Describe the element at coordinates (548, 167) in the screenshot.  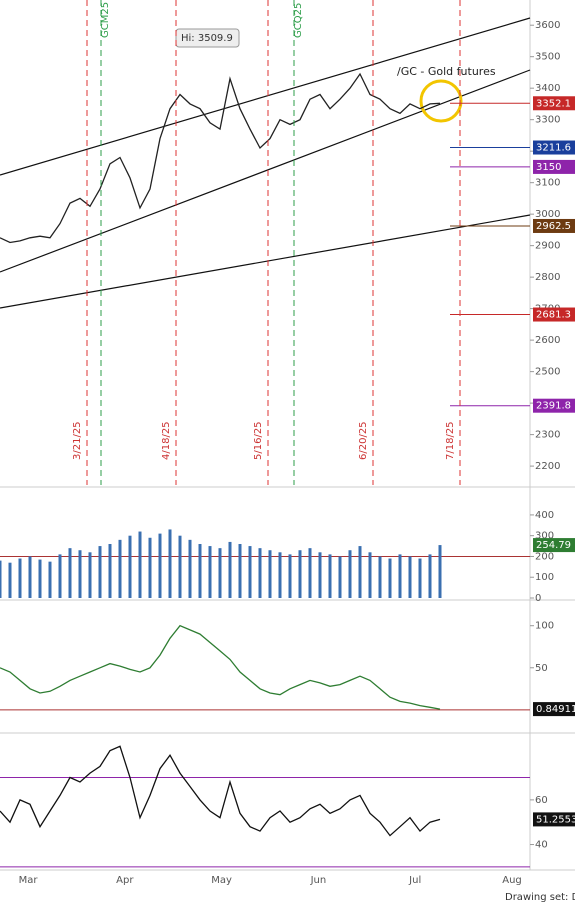
I see `level-label: 3150` at that location.